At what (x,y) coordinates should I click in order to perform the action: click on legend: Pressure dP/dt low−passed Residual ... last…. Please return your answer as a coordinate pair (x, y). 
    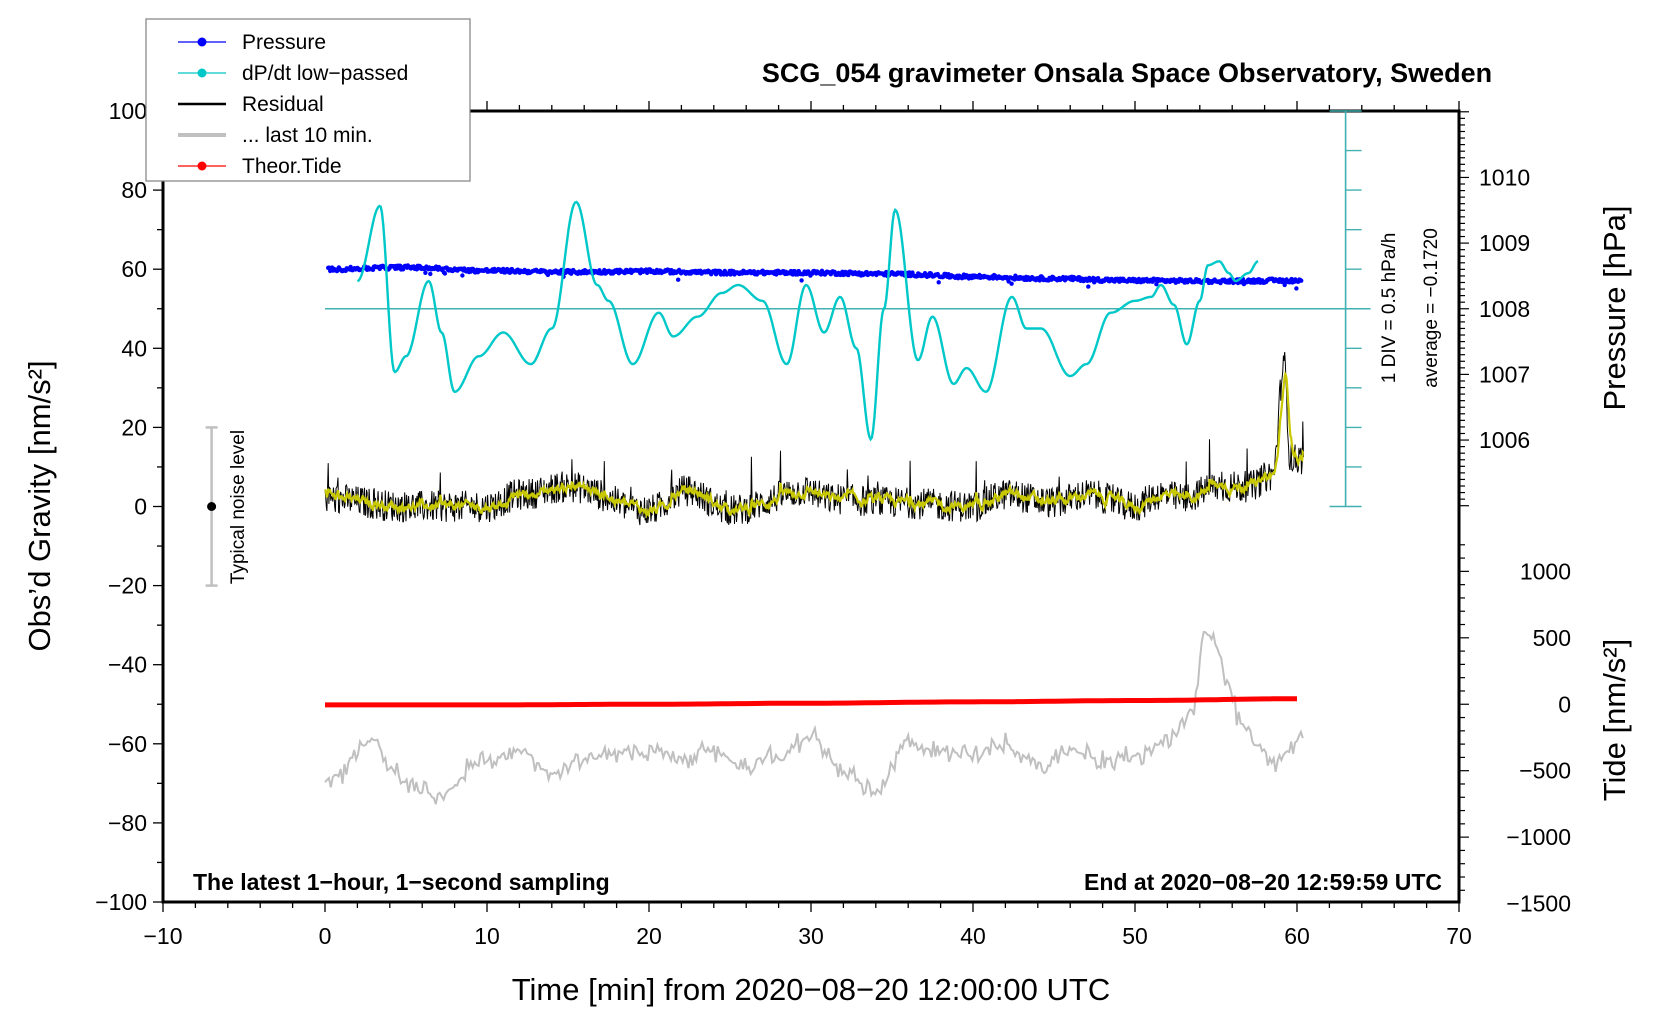
    Looking at the image, I should click on (308, 100).